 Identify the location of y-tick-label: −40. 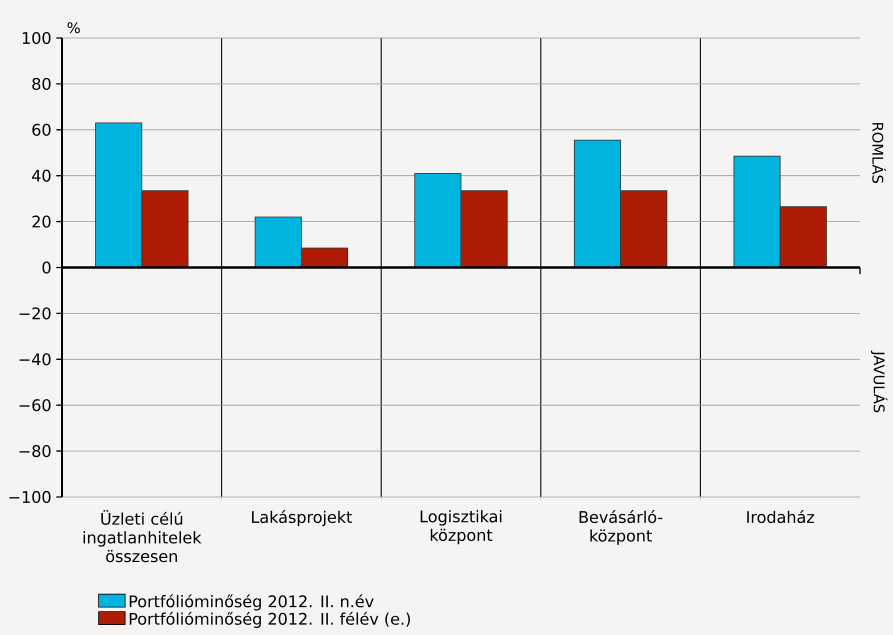
(35, 359).